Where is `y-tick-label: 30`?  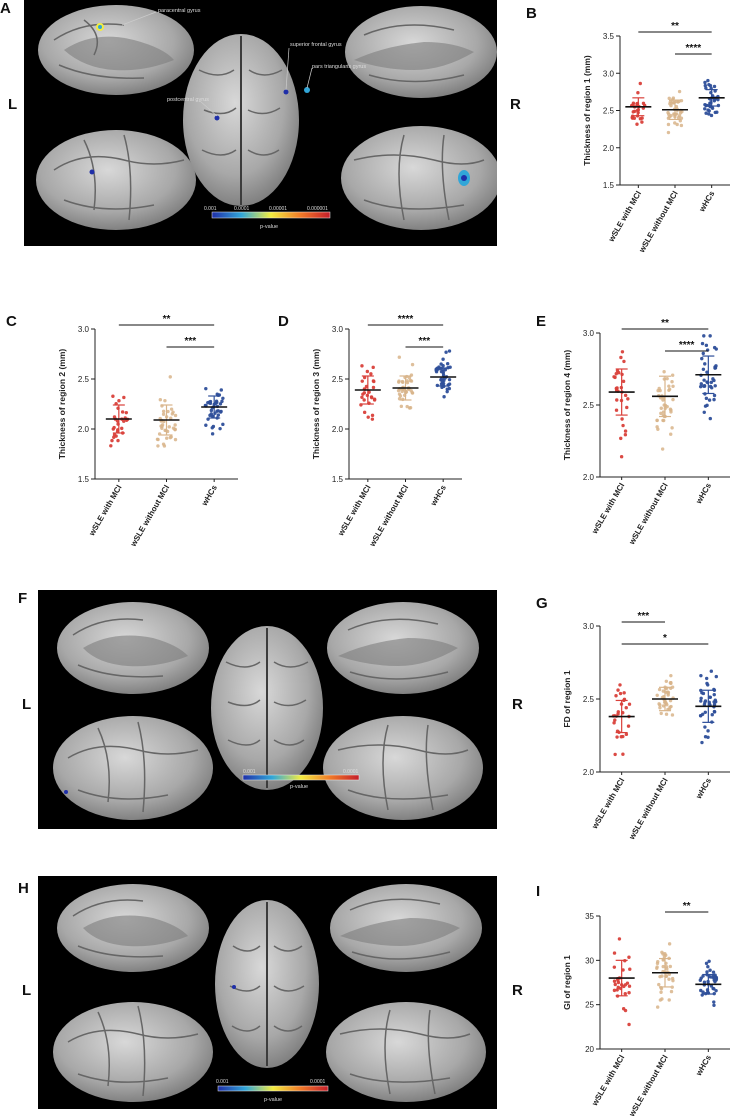 y-tick-label: 30 is located at coordinates (589, 960).